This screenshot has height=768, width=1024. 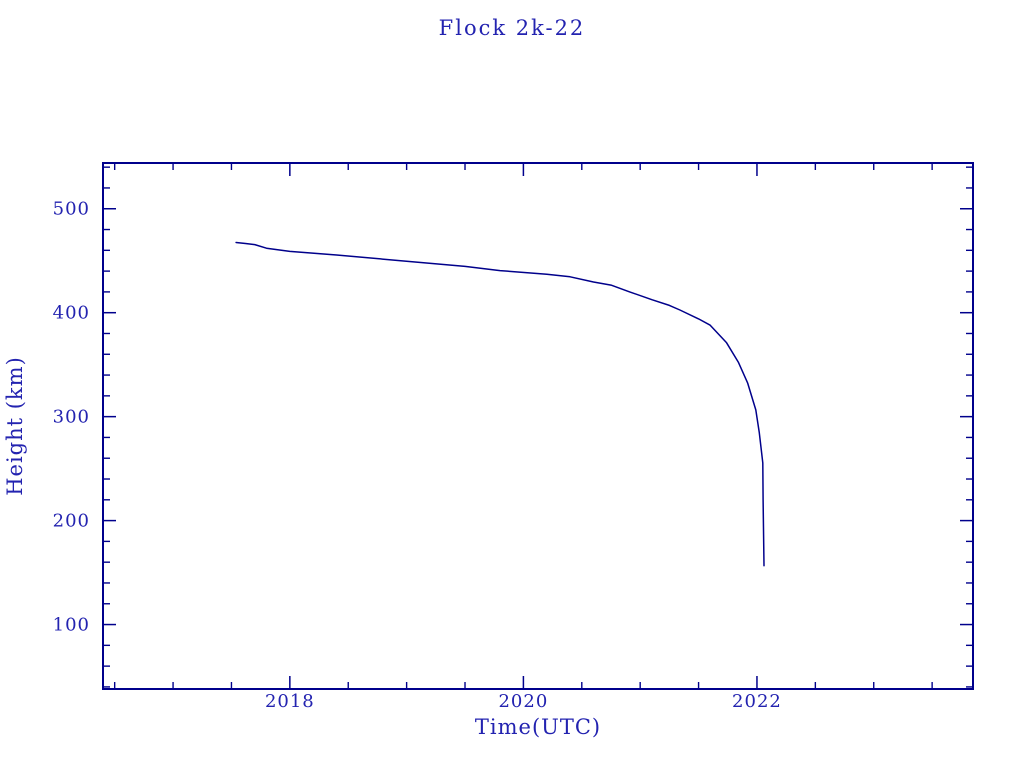 What do you see at coordinates (757, 701) in the screenshot?
I see `x-tick-label: 2022` at bounding box center [757, 701].